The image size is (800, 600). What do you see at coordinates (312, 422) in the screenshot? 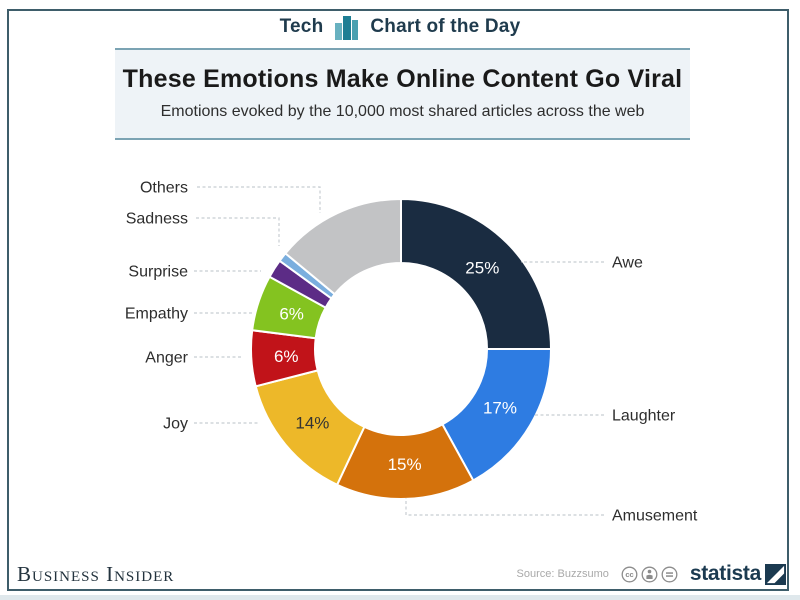
I see `percent-label-joy: 14%` at bounding box center [312, 422].